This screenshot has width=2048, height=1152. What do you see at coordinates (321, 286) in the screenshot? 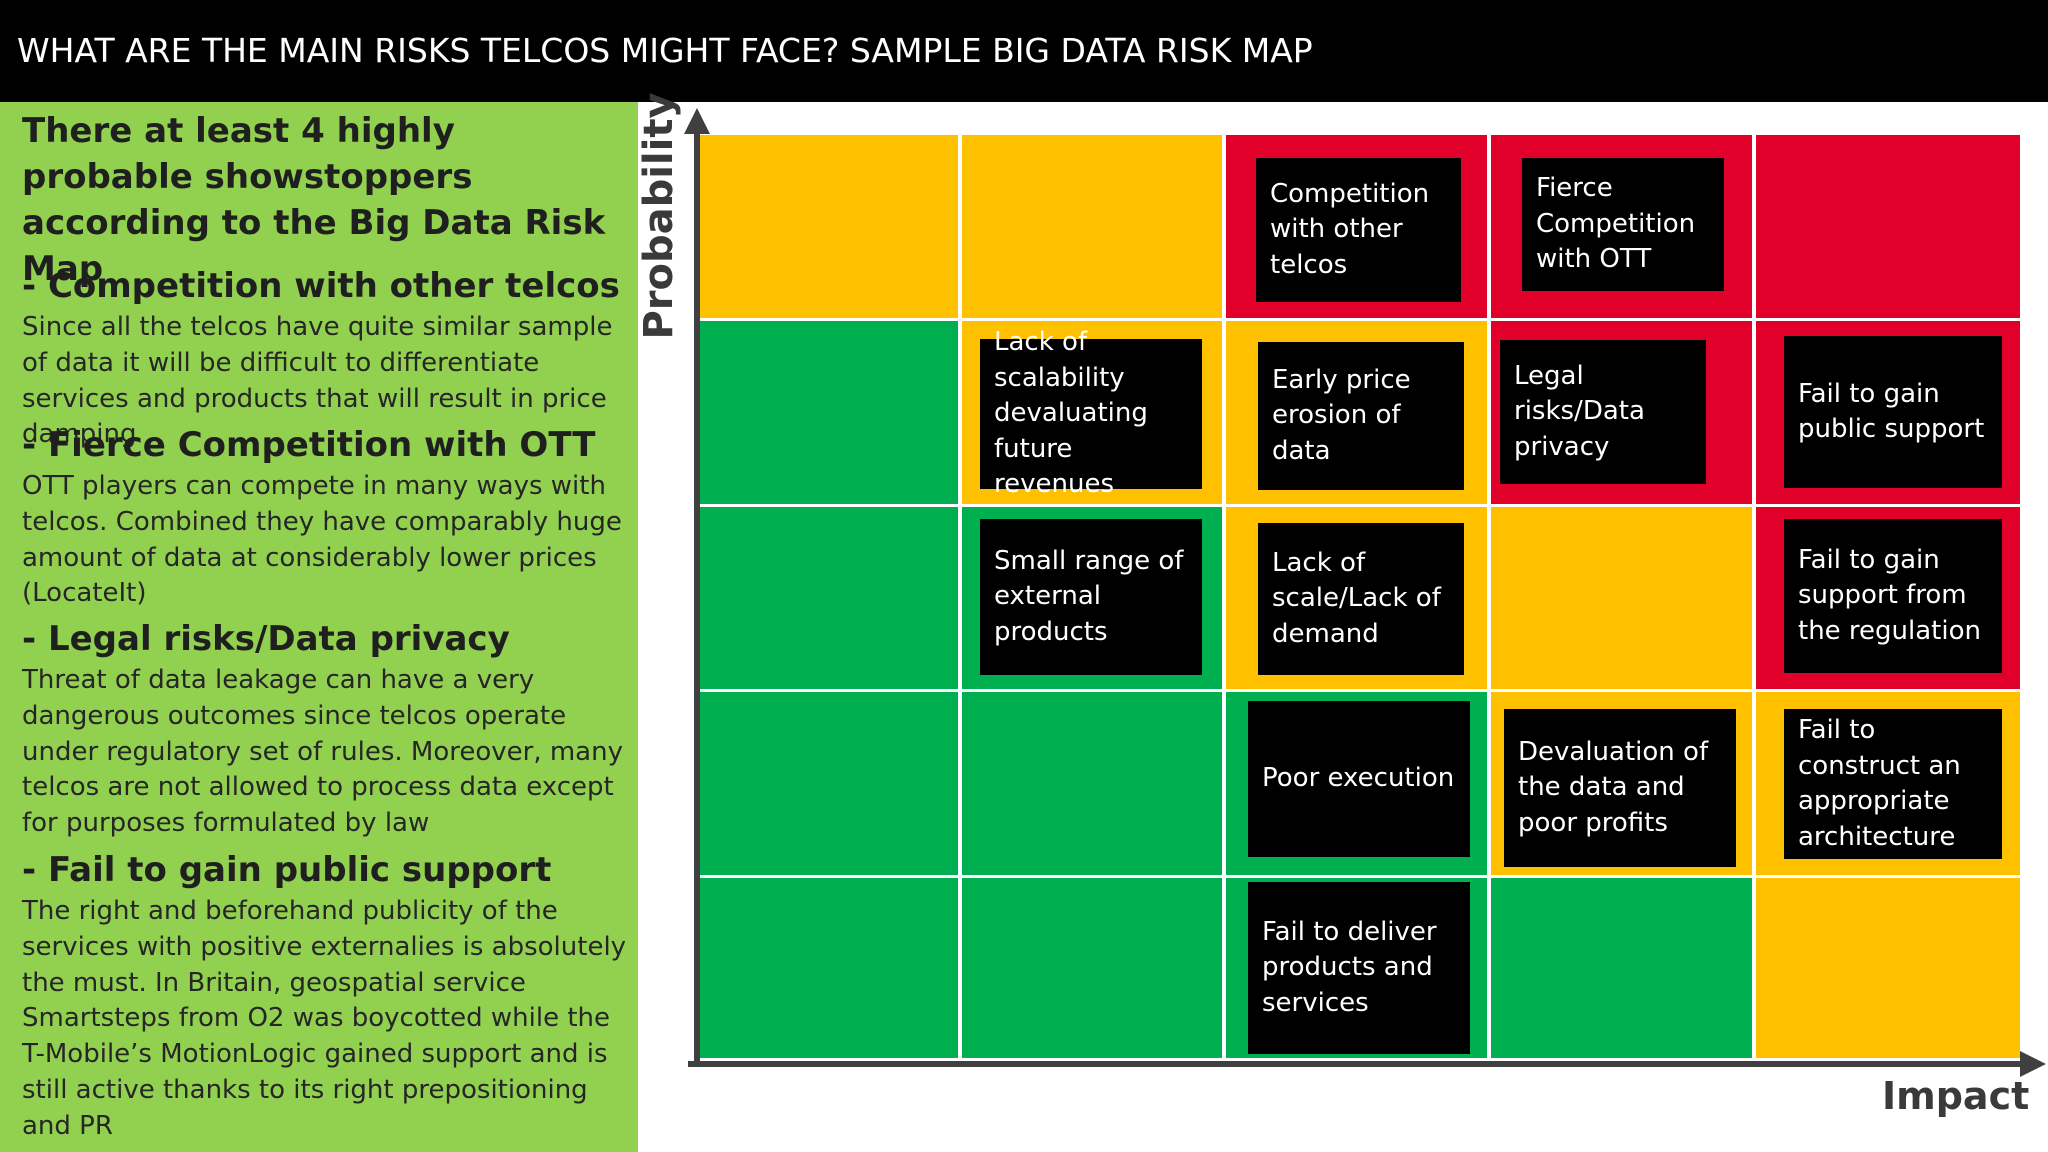
I see `section-heading-competition-telcos: - Competition with other telcos` at bounding box center [321, 286].